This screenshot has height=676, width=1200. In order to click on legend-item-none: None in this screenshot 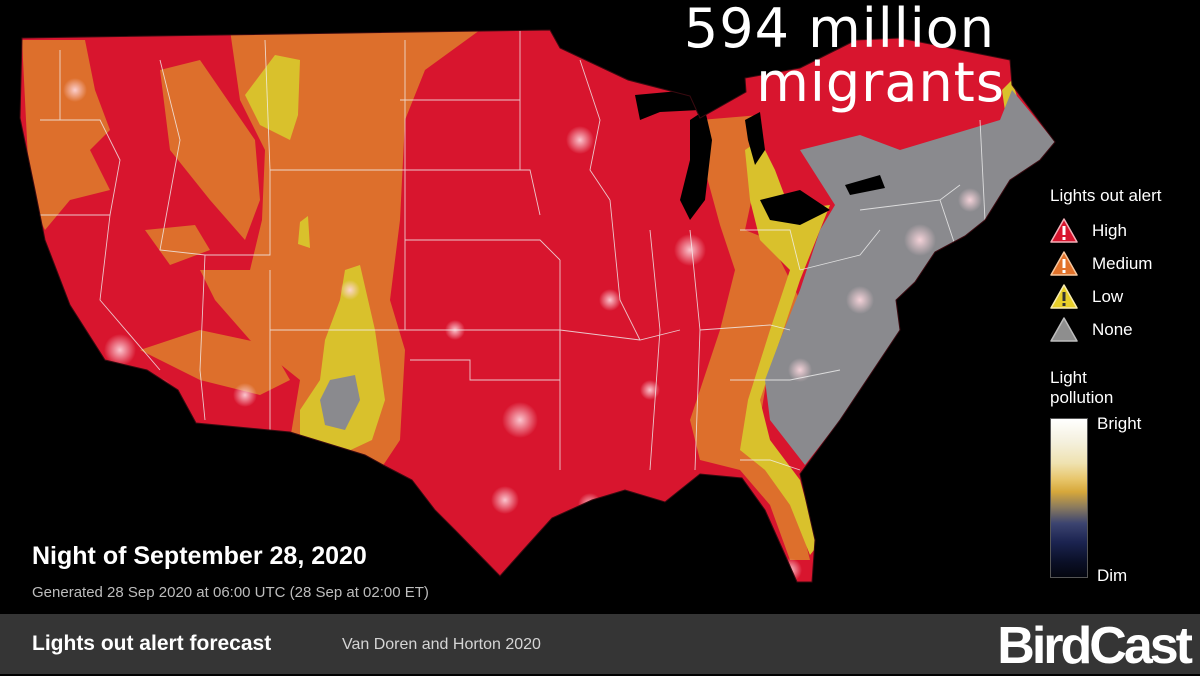, I will do `click(1120, 329)`.